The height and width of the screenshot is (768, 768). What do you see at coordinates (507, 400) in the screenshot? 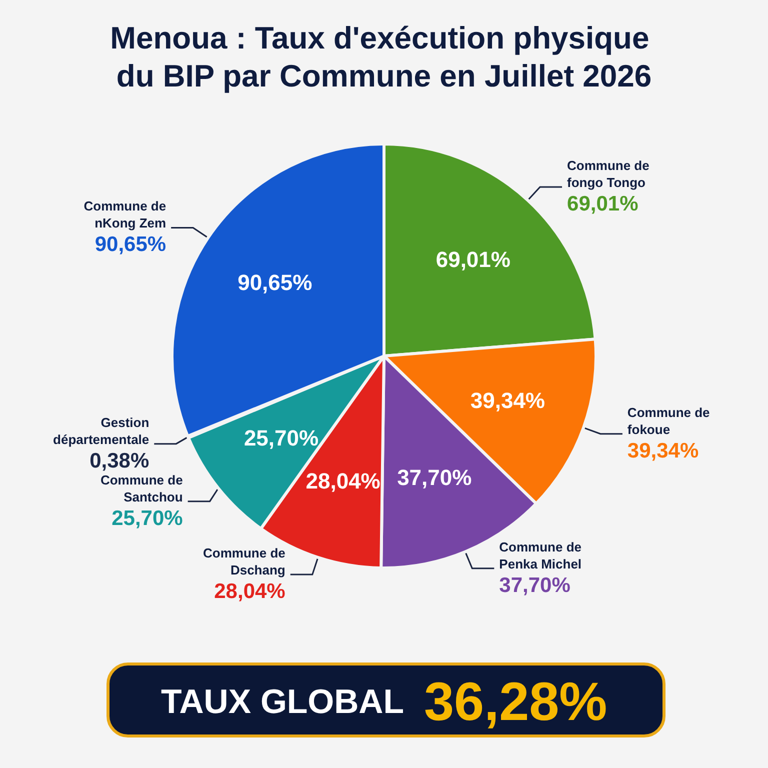
I see `text: 39,34%` at bounding box center [507, 400].